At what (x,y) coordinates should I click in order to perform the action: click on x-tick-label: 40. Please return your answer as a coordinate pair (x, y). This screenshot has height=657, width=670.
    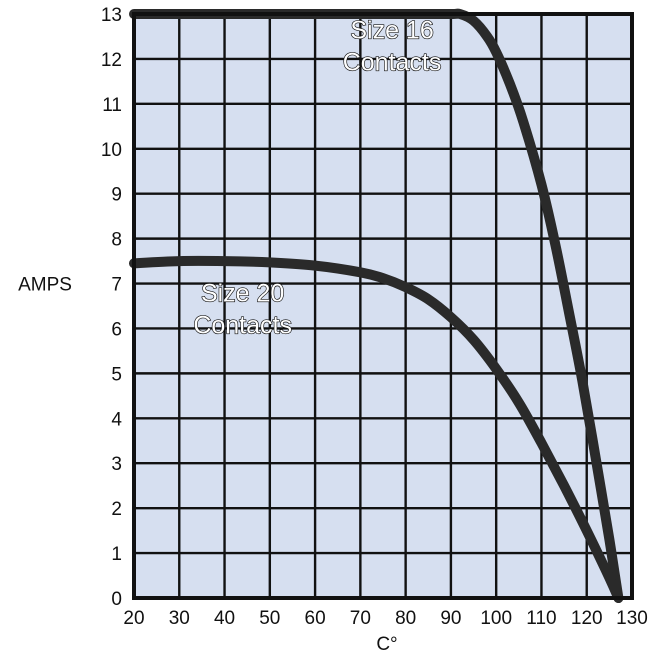
    Looking at the image, I should click on (224, 618).